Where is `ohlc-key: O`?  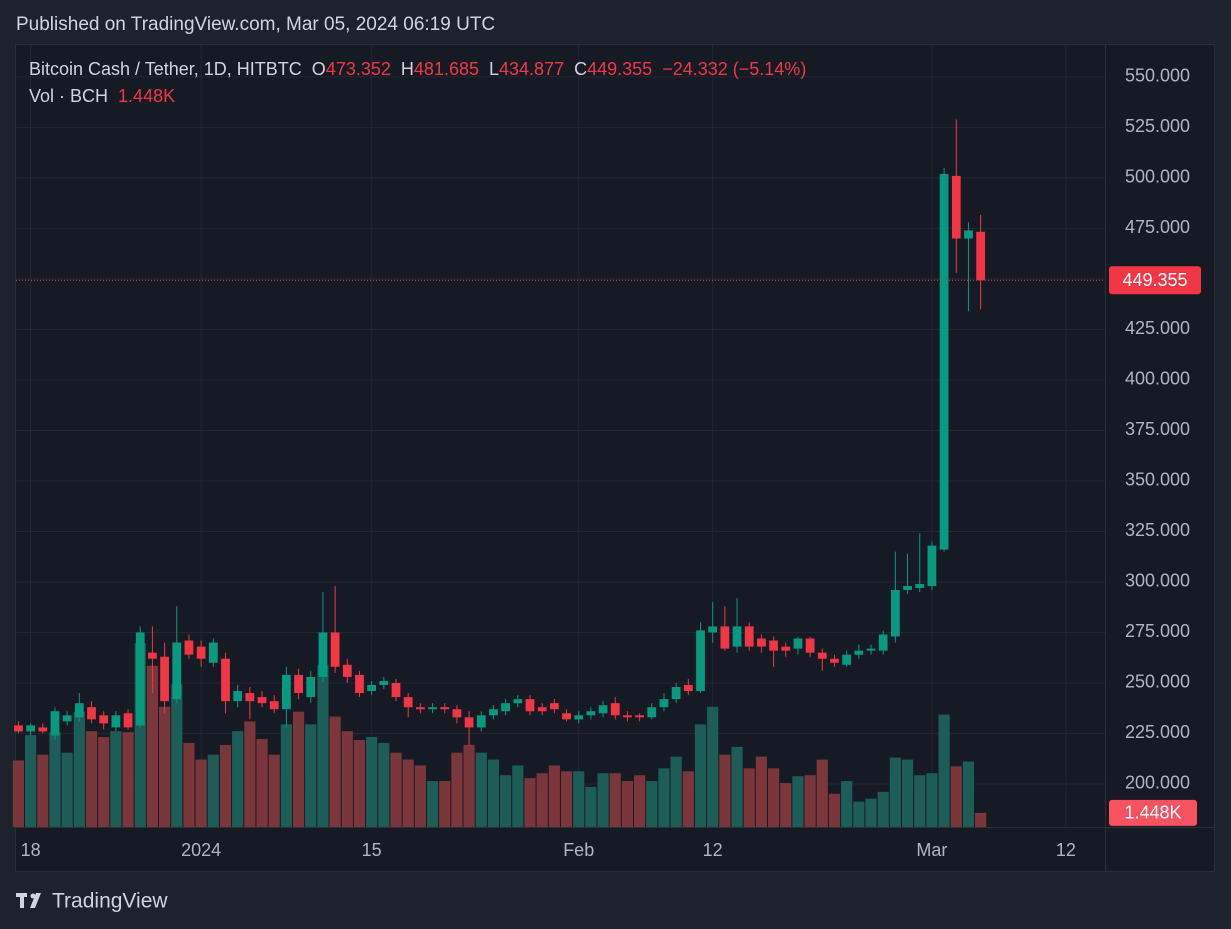 ohlc-key: O is located at coordinates (318, 69).